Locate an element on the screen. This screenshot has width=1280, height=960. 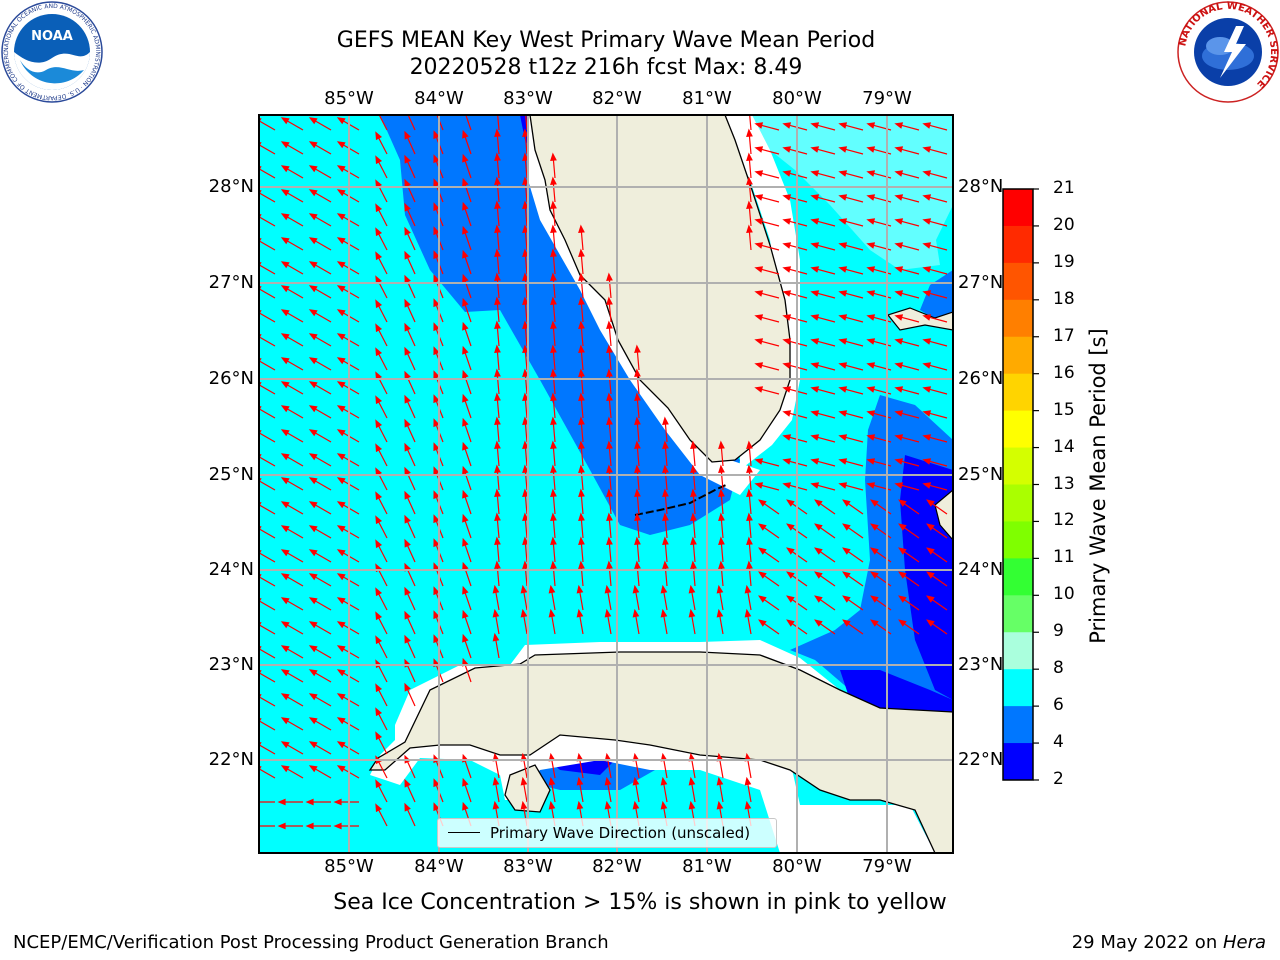
noaa-logo-text: NOAA is located at coordinates (52, 36).